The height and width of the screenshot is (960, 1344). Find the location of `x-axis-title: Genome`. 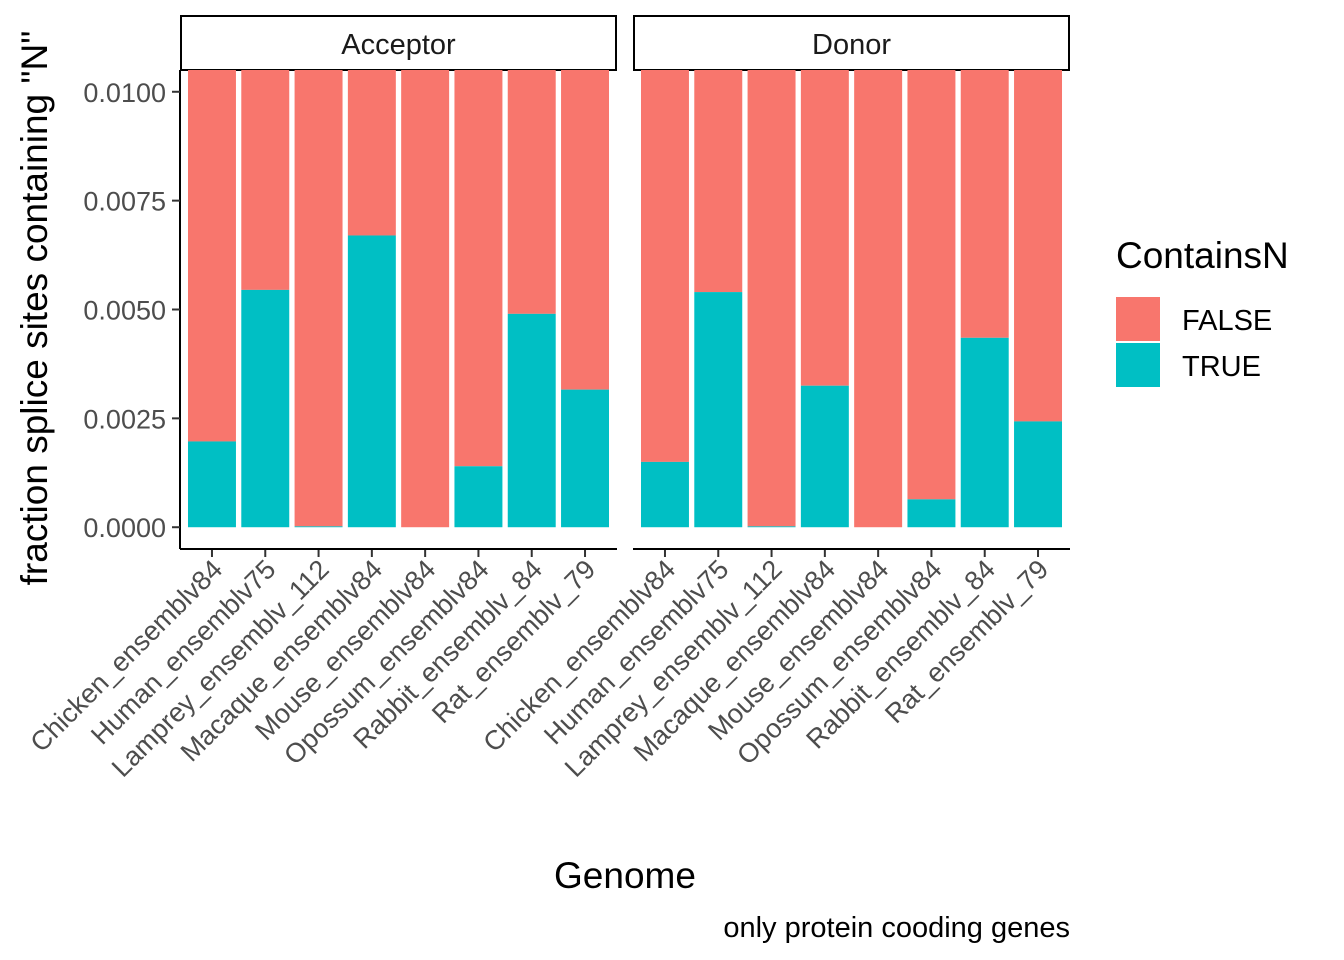

x-axis-title: Genome is located at coordinates (625, 875).